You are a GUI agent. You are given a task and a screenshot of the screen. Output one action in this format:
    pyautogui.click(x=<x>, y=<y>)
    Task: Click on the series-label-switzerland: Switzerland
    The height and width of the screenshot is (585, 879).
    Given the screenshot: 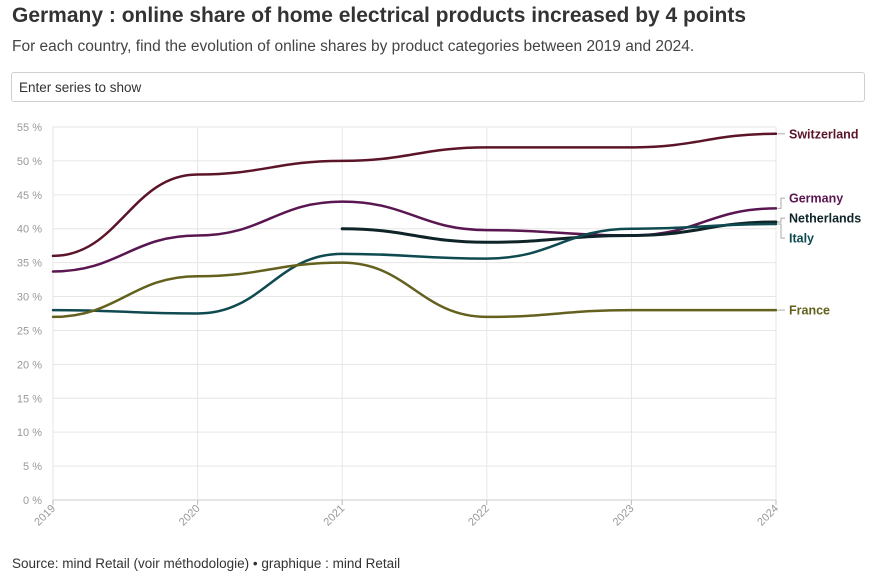 What is the action you would take?
    pyautogui.click(x=823, y=134)
    